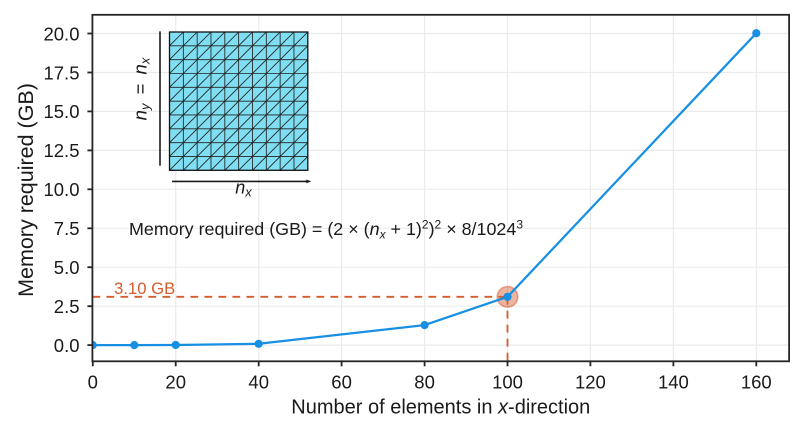  I want to click on svg-text: 160, so click(756, 381).